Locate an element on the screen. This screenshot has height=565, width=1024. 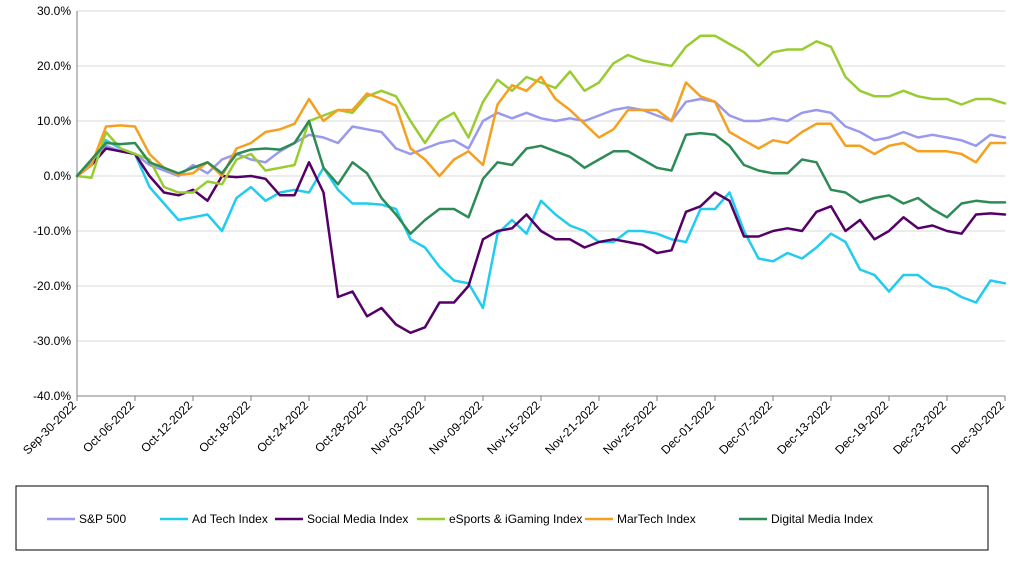
x-tick-label: Oct-28-2022 is located at coordinates (340, 426).